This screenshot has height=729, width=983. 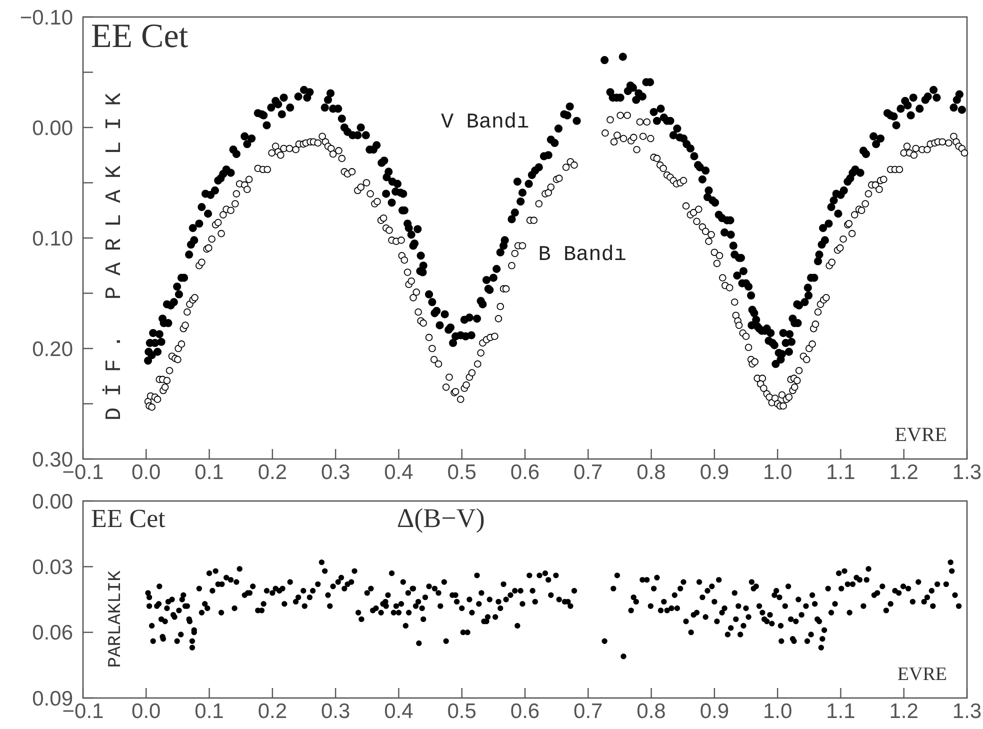 What do you see at coordinates (52, 568) in the screenshot?
I see `y-tick-label: 0.03` at bounding box center [52, 568].